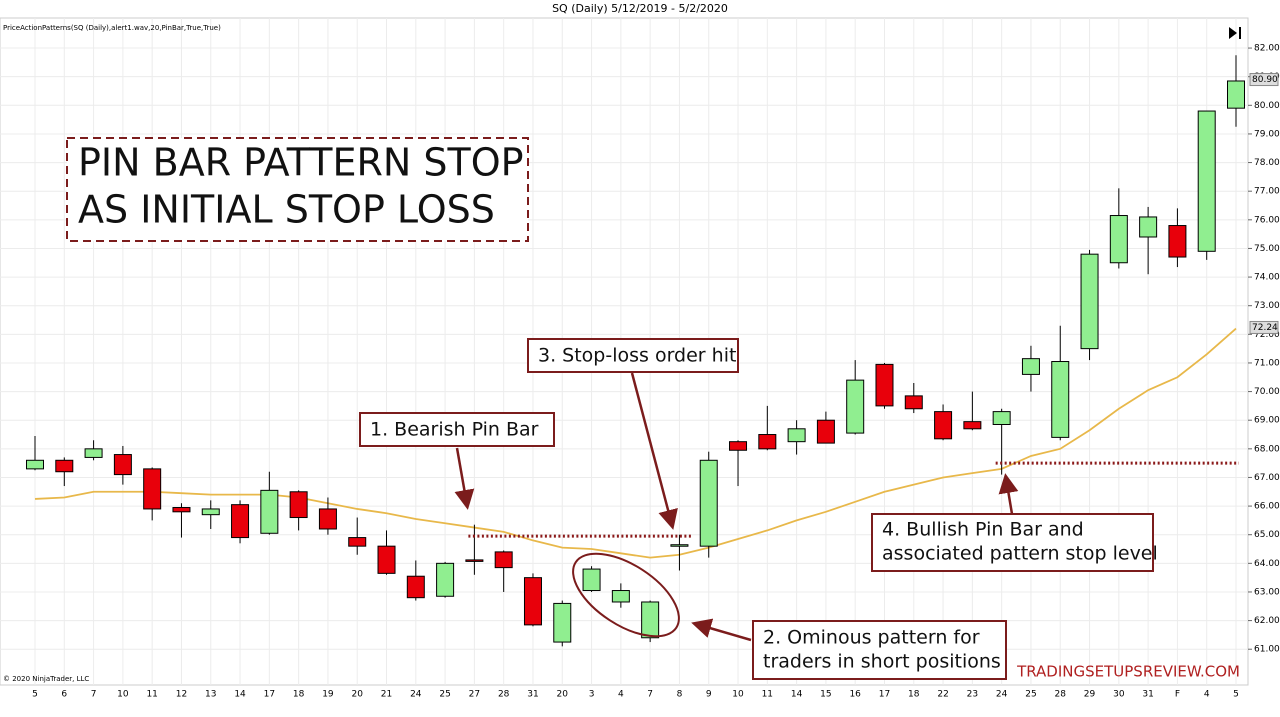  Describe the element at coordinates (328, 695) in the screenshot. I see `x-tick-label: 19` at that location.